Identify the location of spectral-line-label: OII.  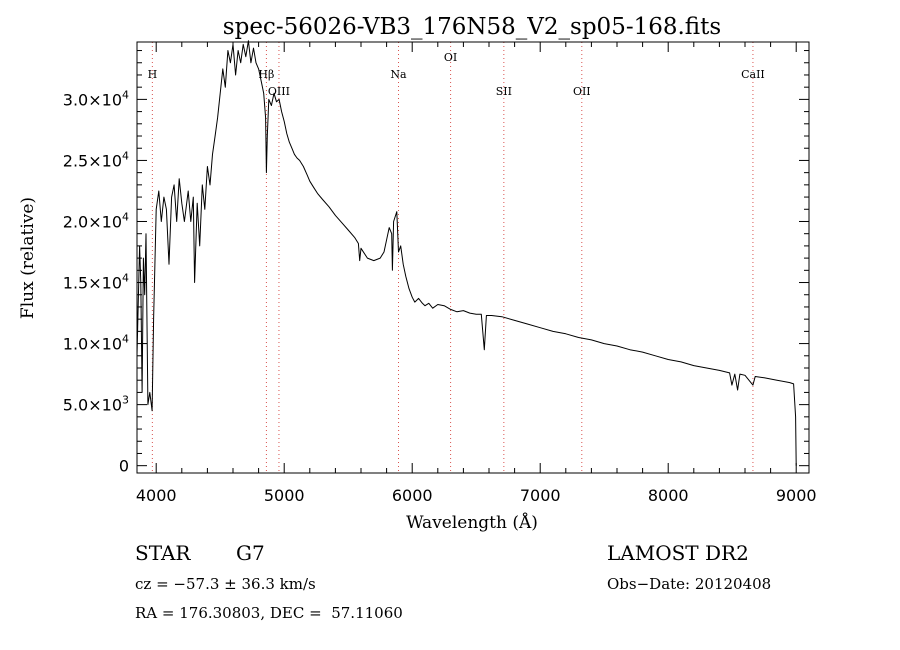
(582, 91).